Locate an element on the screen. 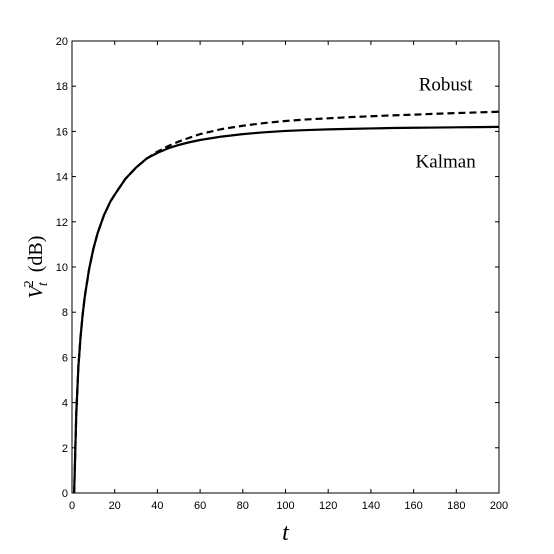  y-tick-label: 6 is located at coordinates (65, 358).